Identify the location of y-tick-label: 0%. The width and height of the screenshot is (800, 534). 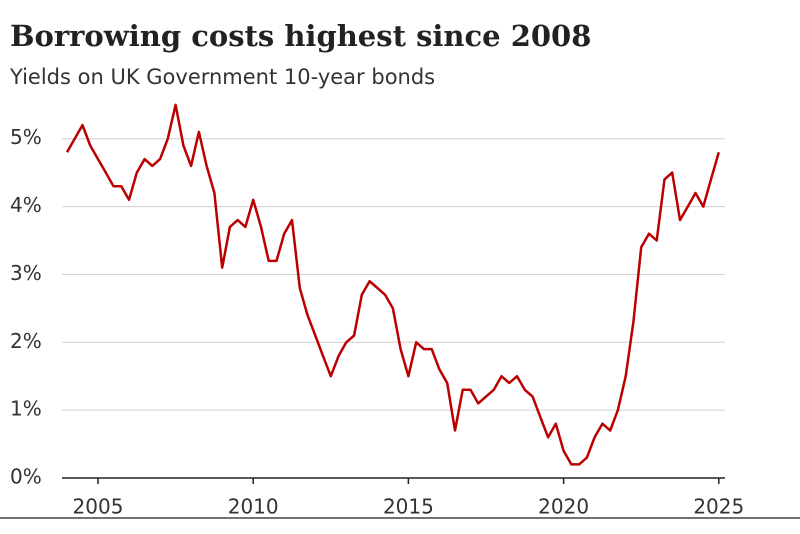
(26, 477).